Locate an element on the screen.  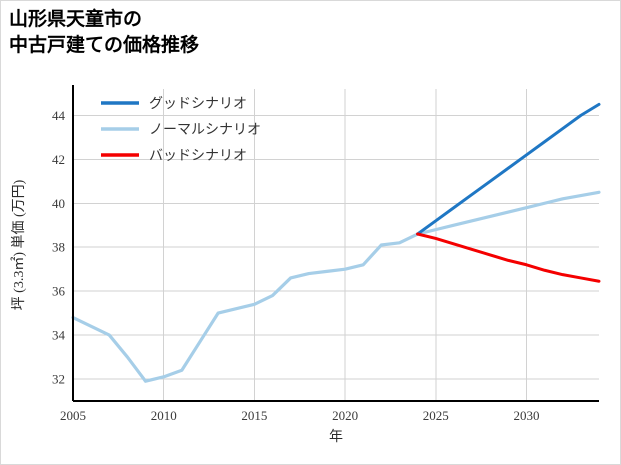
y-tick-36: 36 is located at coordinates (59, 291).